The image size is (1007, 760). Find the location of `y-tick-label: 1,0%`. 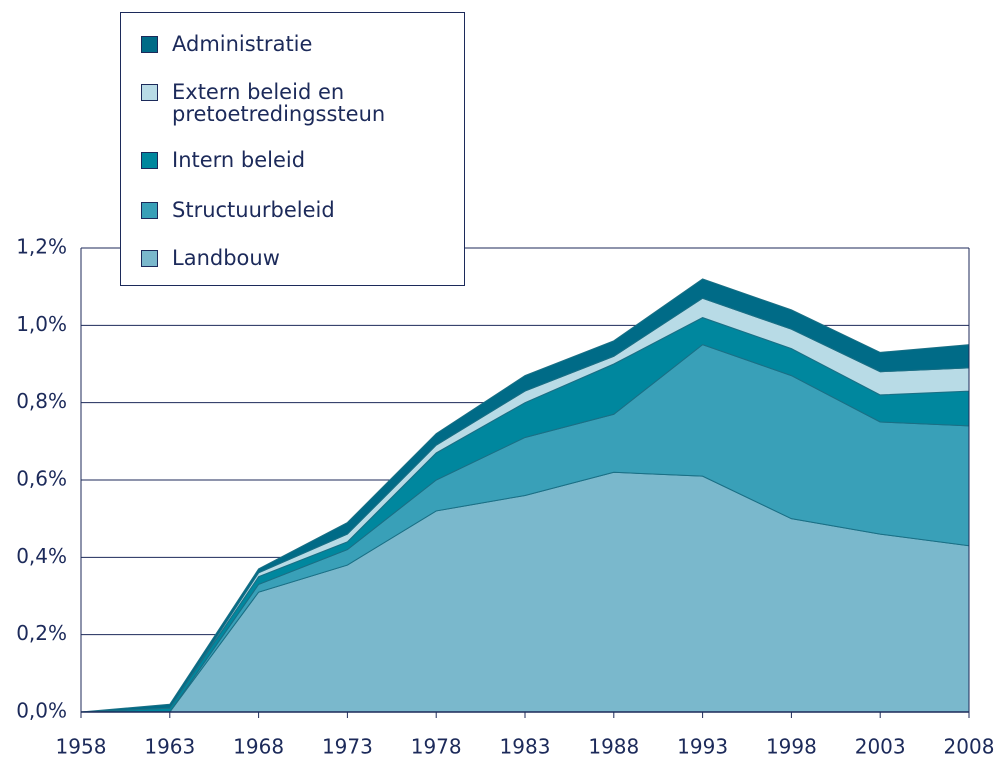

y-tick-label: 1,0% is located at coordinates (41, 324).